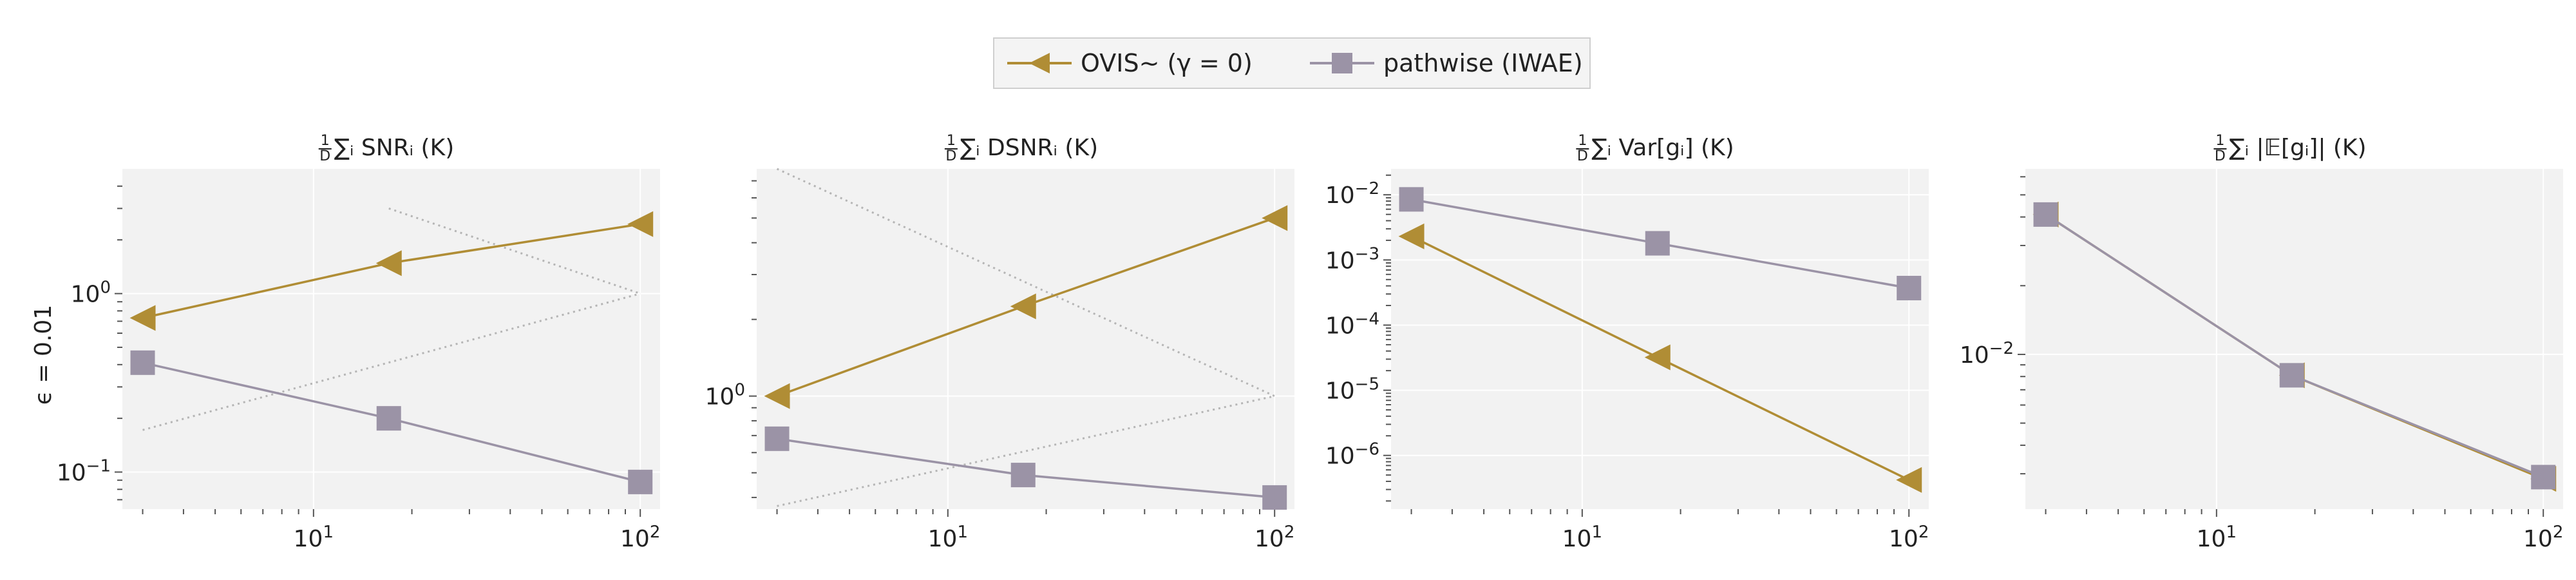 Image resolution: width=2576 pixels, height=580 pixels. What do you see at coordinates (1039, 63) in the screenshot?
I see `legend-ovis-marker` at bounding box center [1039, 63].